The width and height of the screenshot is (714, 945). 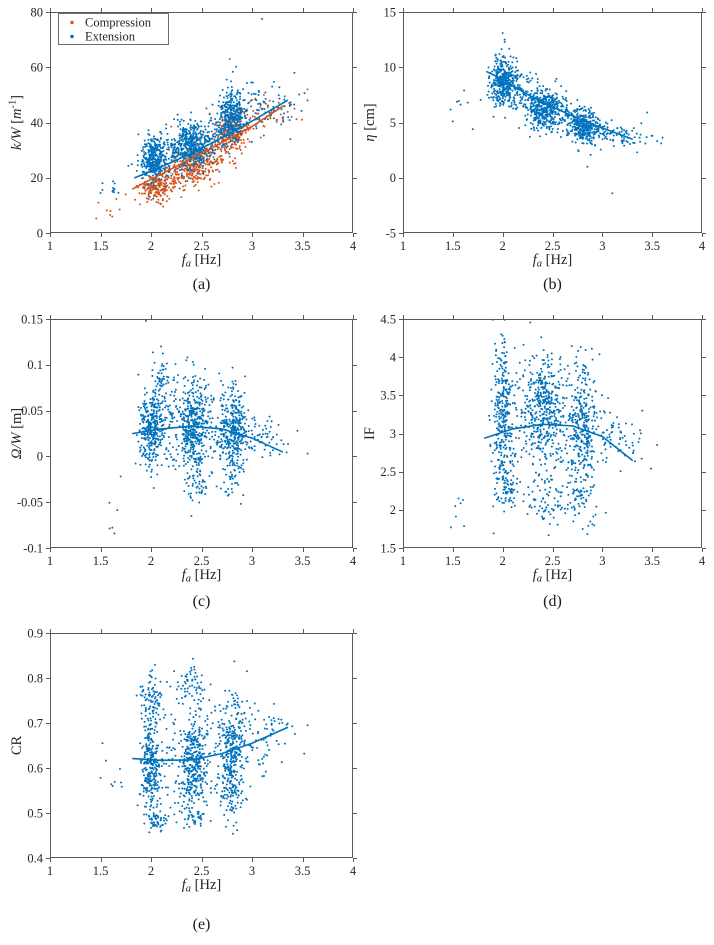 What do you see at coordinates (201, 924) in the screenshot?
I see `panel-e-caption: (e)` at bounding box center [201, 924].